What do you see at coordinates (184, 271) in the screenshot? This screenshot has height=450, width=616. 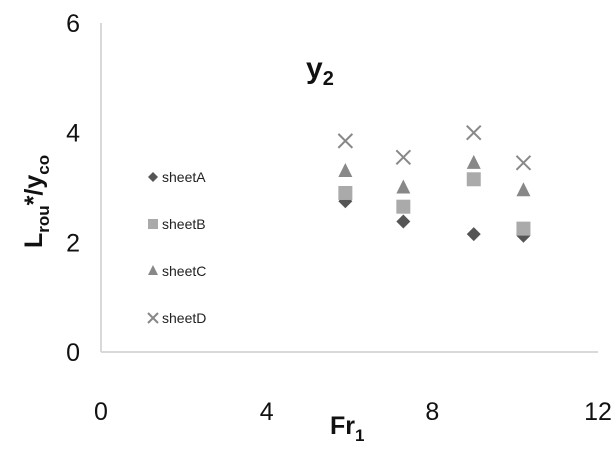 I see `legend-label: sheetC` at bounding box center [184, 271].